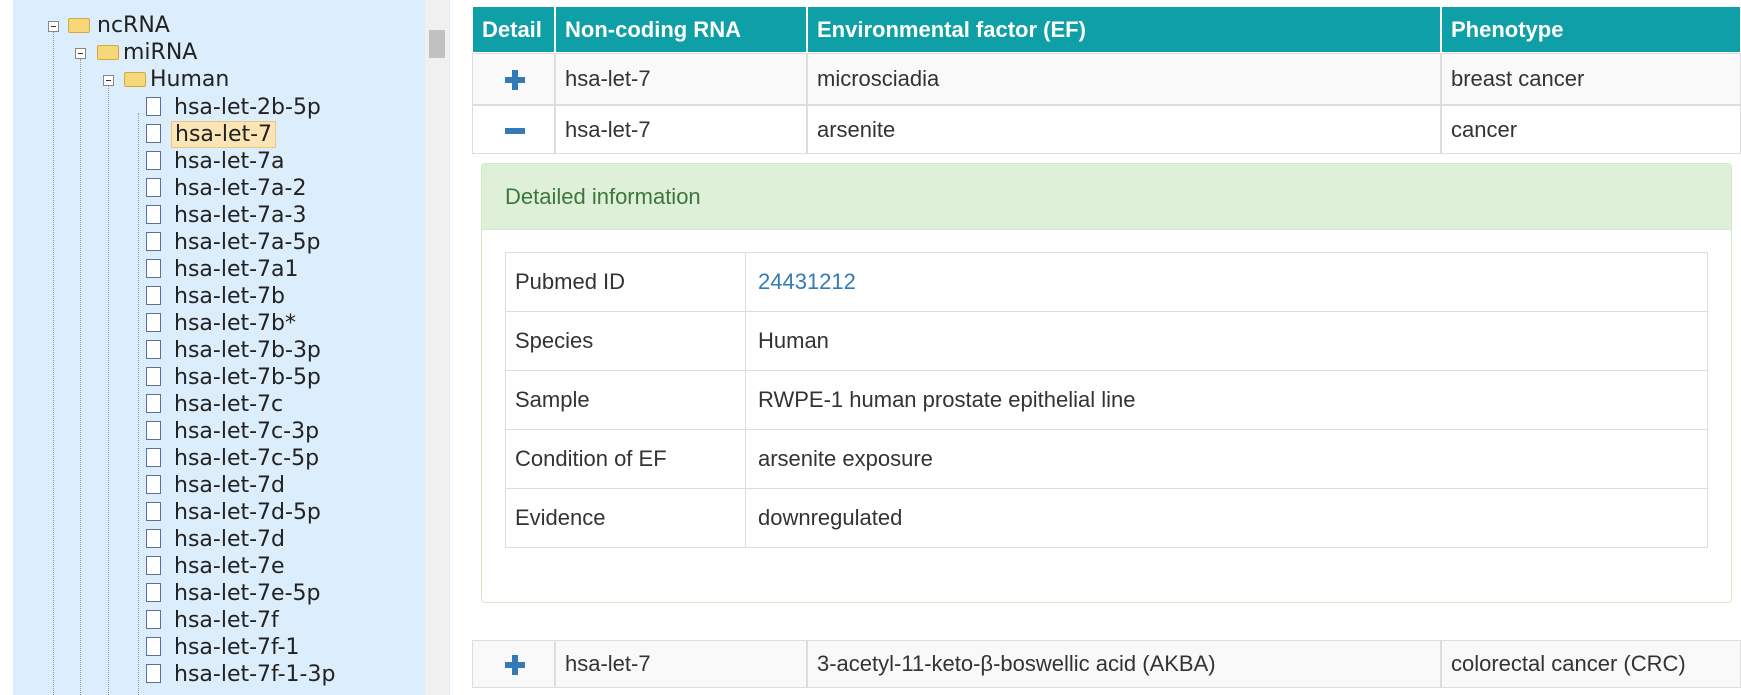  I want to click on column-header: Environmental factor (EF), so click(1124, 29).